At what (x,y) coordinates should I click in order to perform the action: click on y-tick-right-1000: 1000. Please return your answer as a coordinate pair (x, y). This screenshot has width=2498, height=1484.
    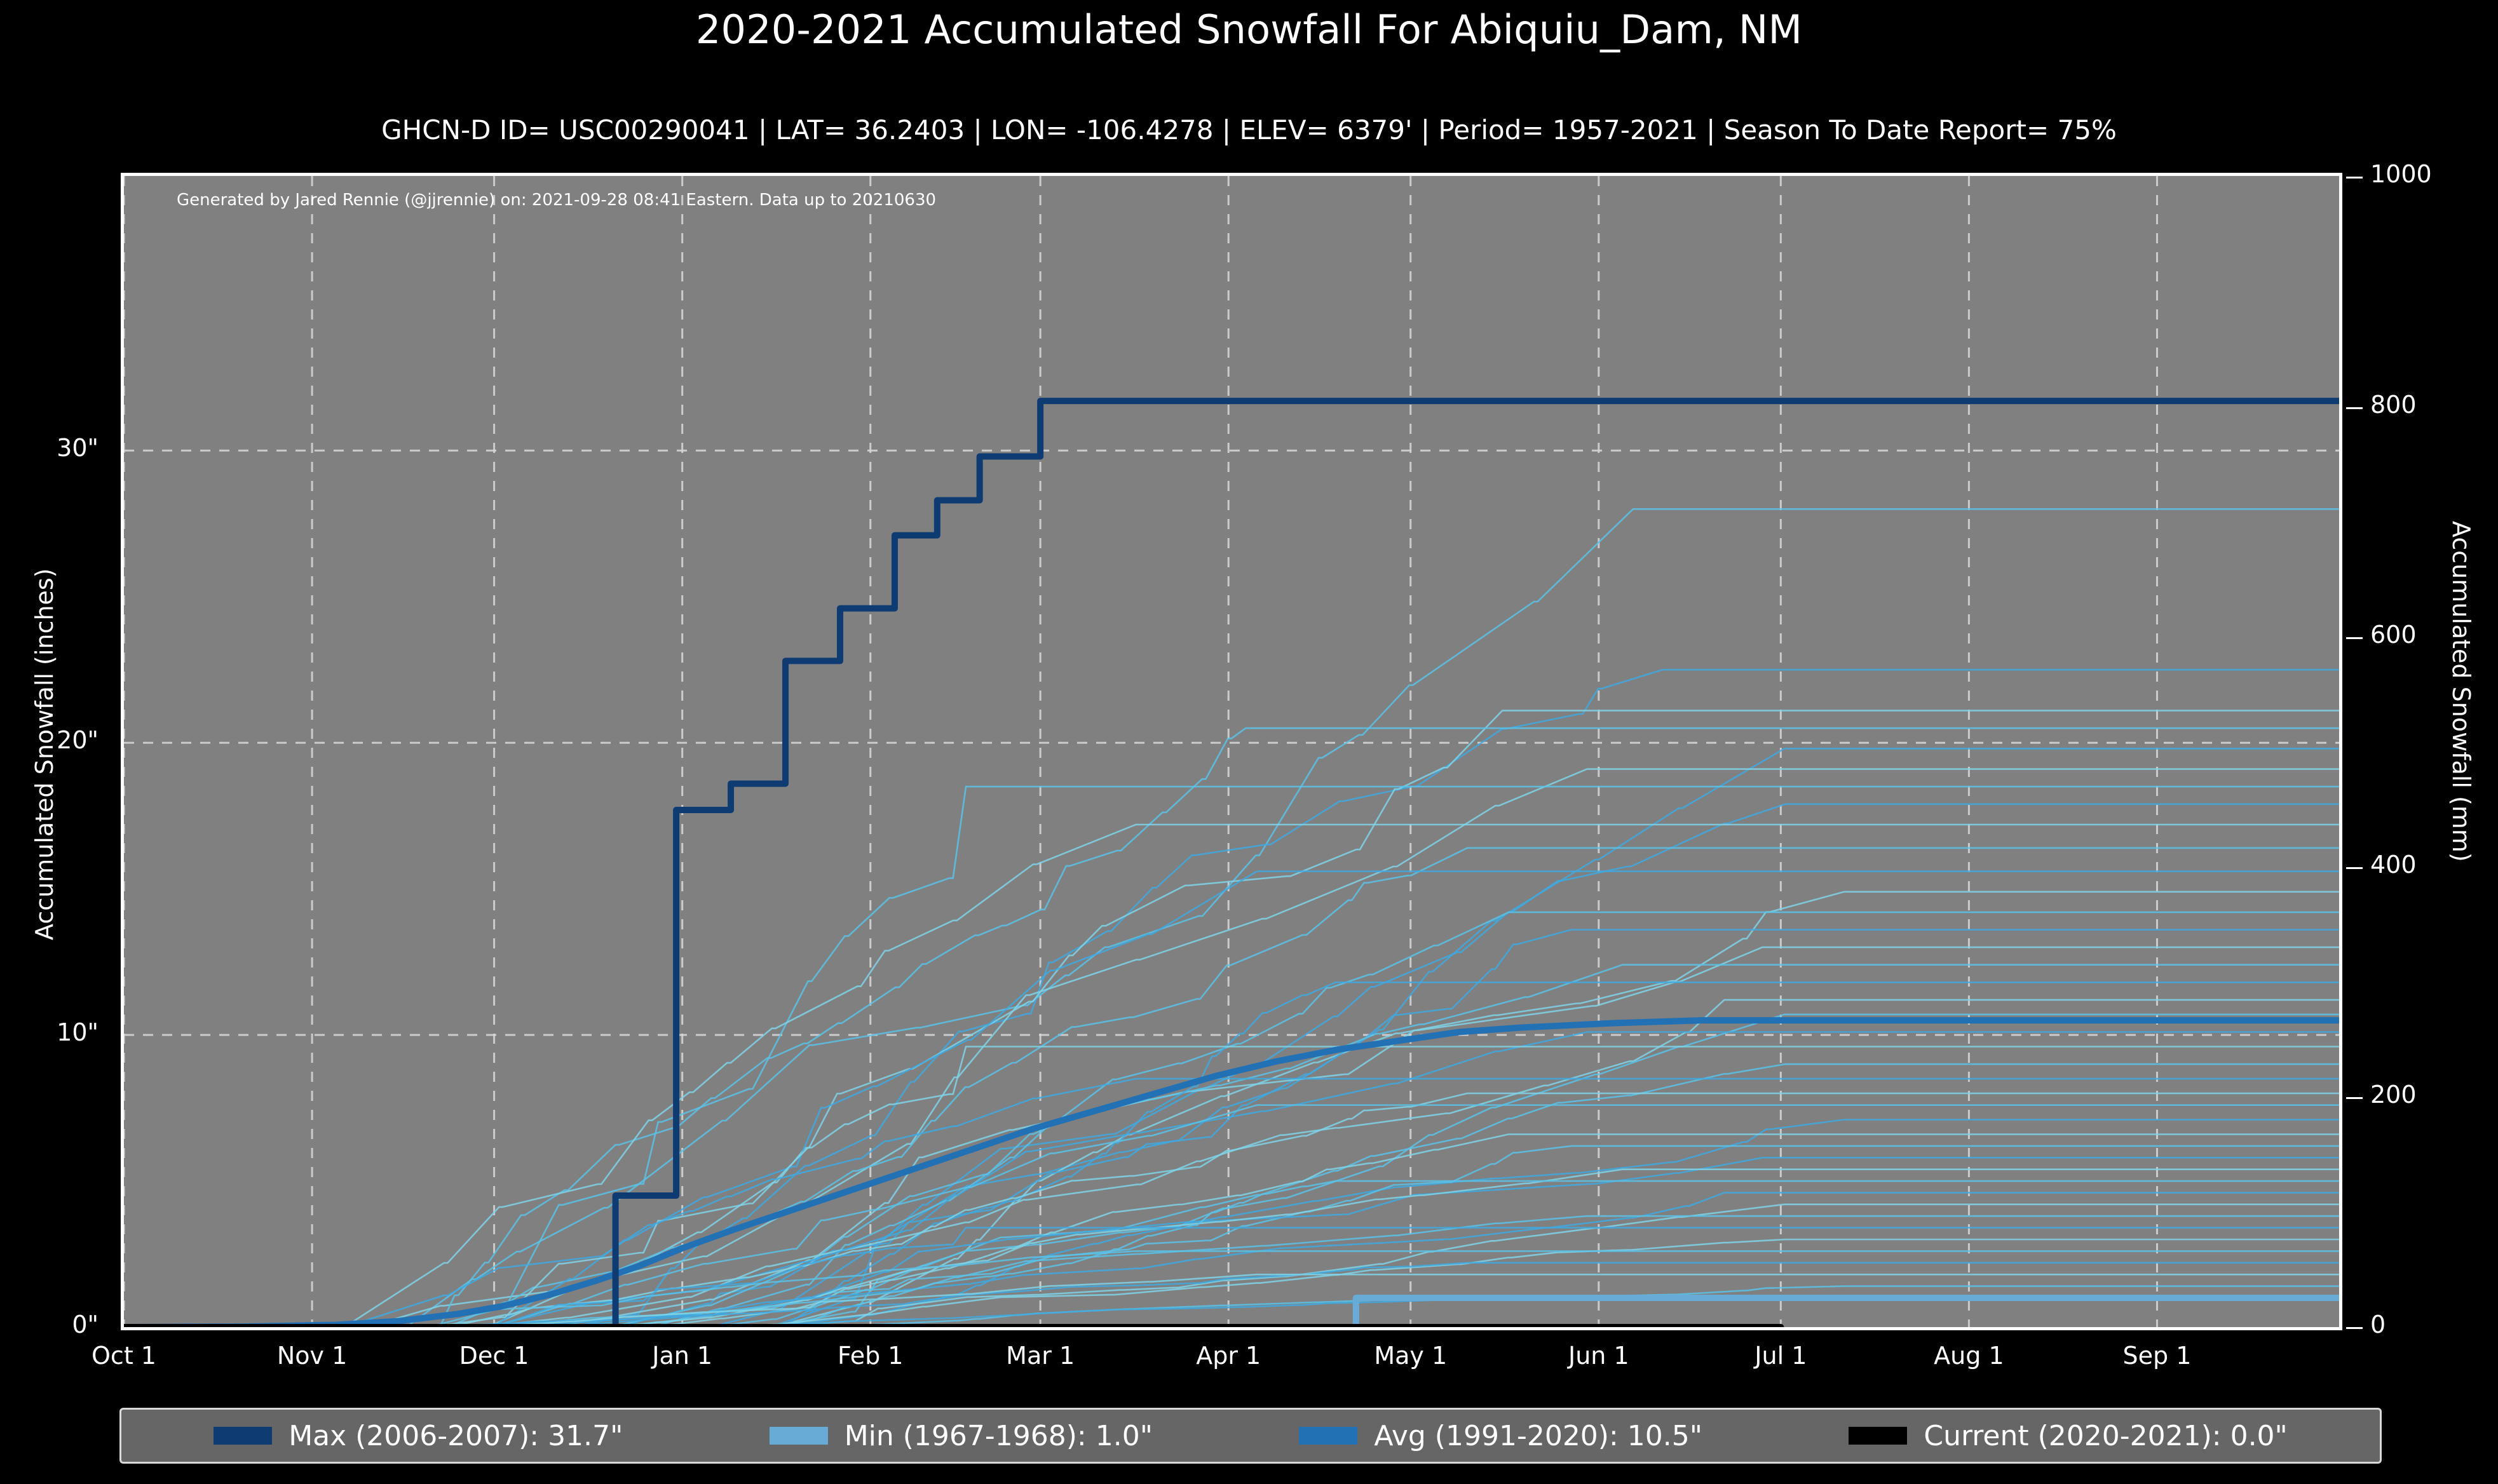
    Looking at the image, I should click on (2401, 174).